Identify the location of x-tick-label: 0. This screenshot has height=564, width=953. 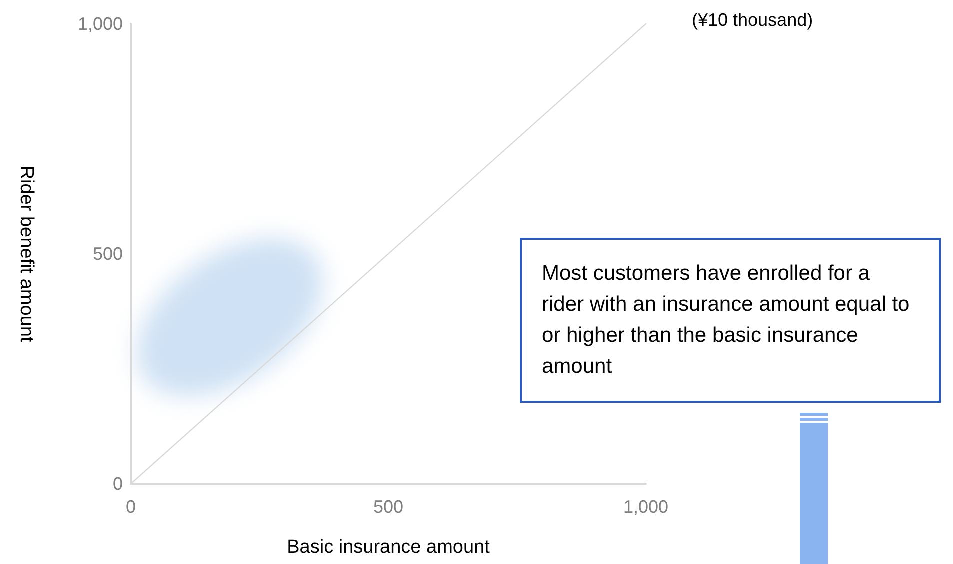
(131, 507).